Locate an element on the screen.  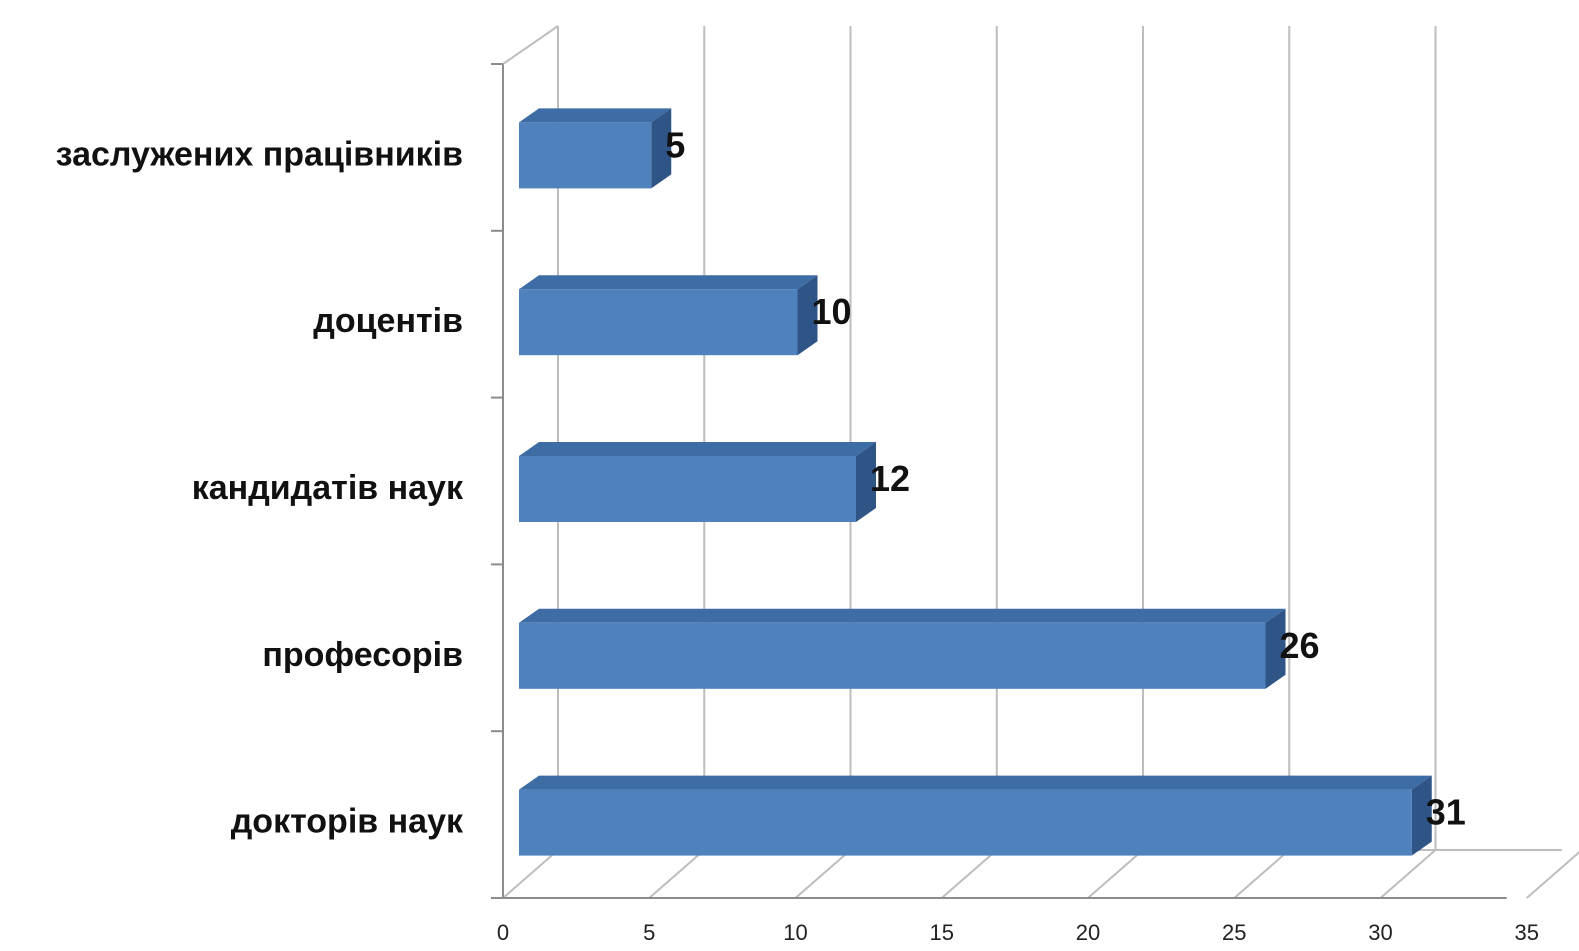
category-label: доцентів is located at coordinates (388, 321).